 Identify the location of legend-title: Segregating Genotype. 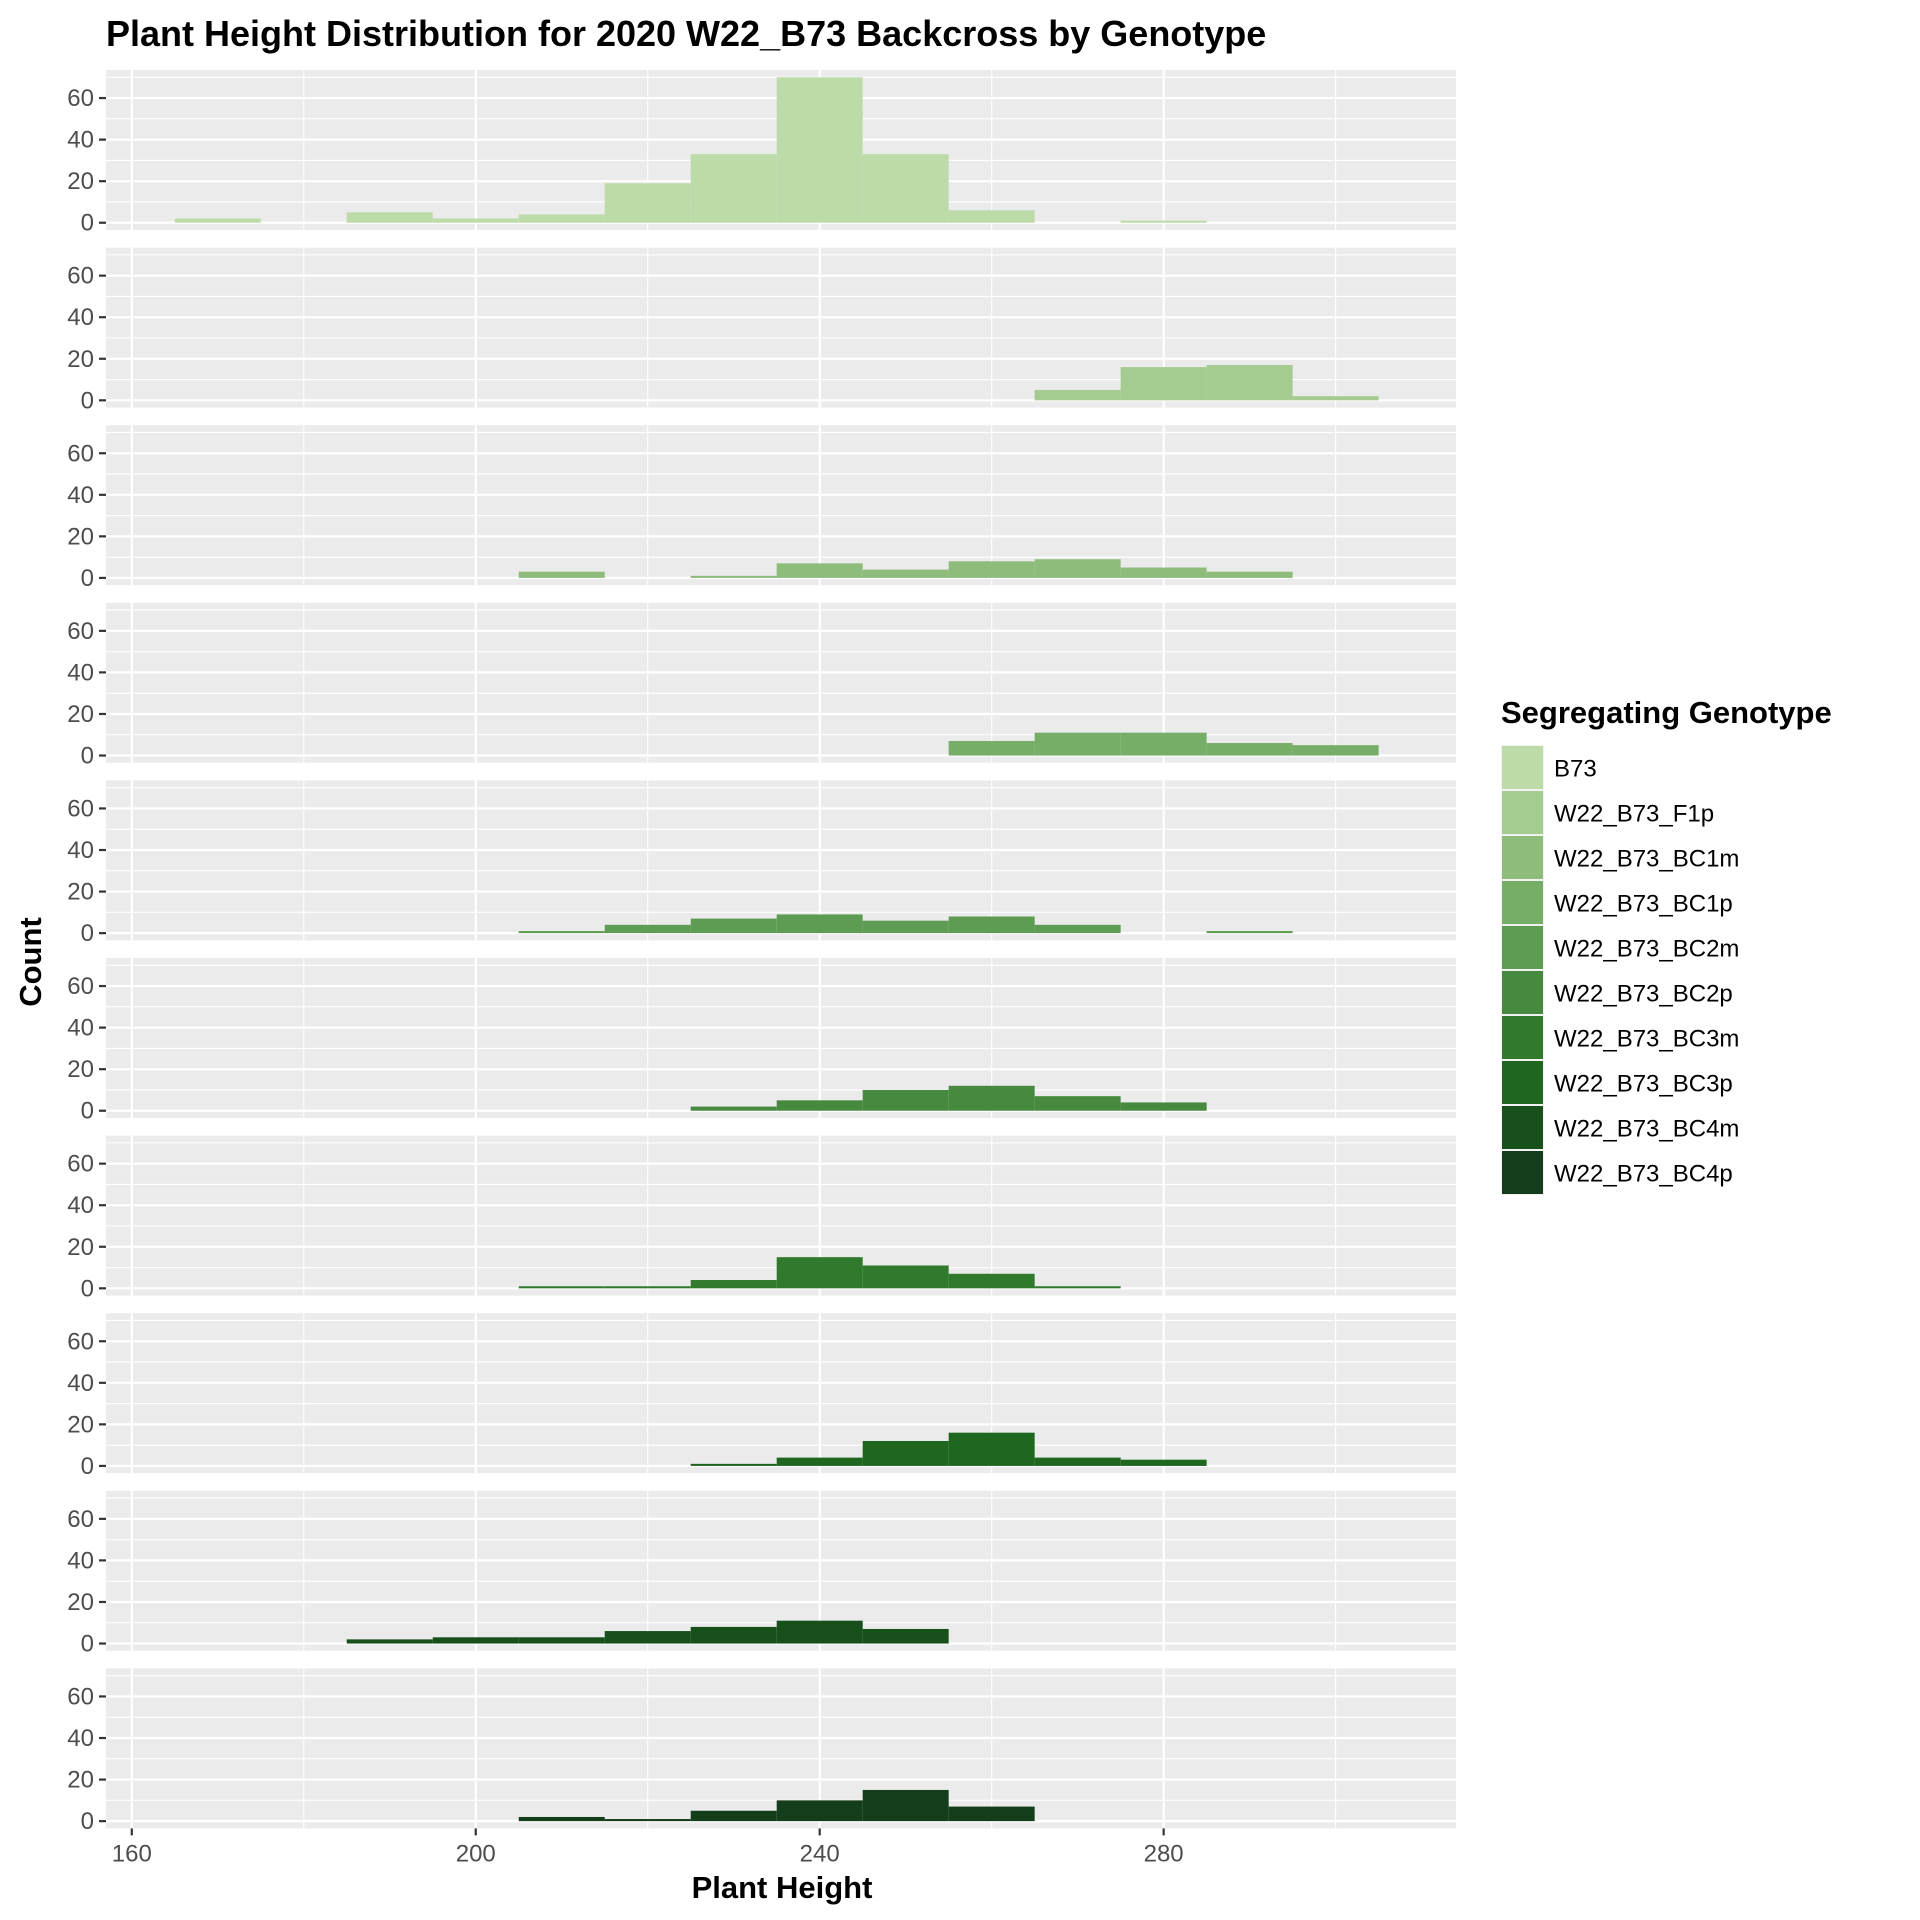
(1666, 712).